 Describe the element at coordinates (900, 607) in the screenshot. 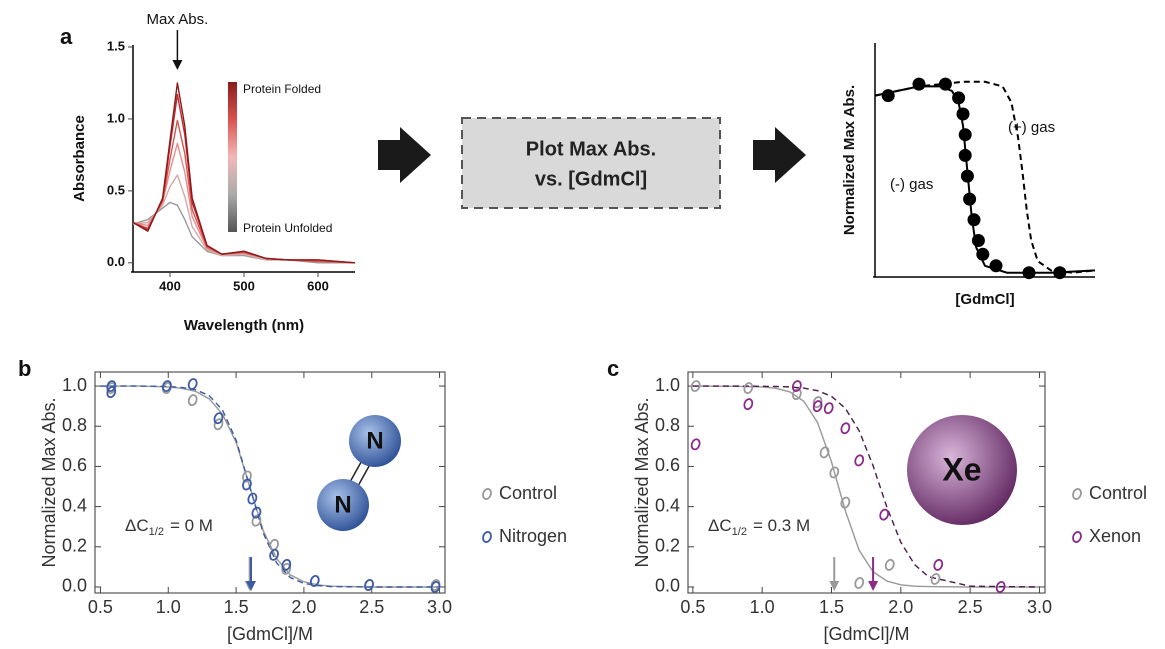

I see `x-tick-label: 2.0` at that location.